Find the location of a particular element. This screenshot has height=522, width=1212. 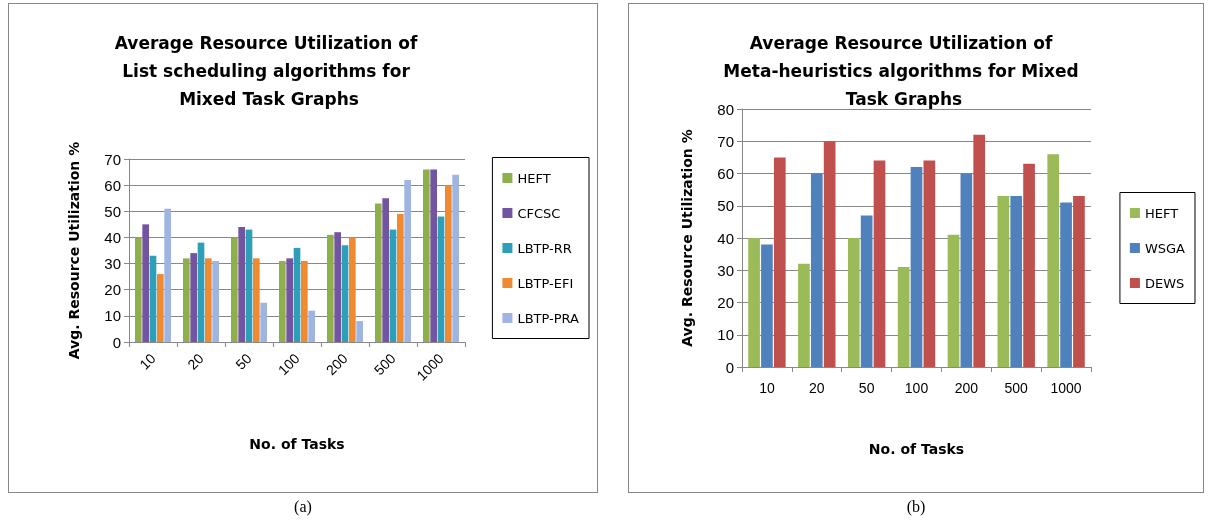

legend-label: LBTP-EFI is located at coordinates (545, 283).